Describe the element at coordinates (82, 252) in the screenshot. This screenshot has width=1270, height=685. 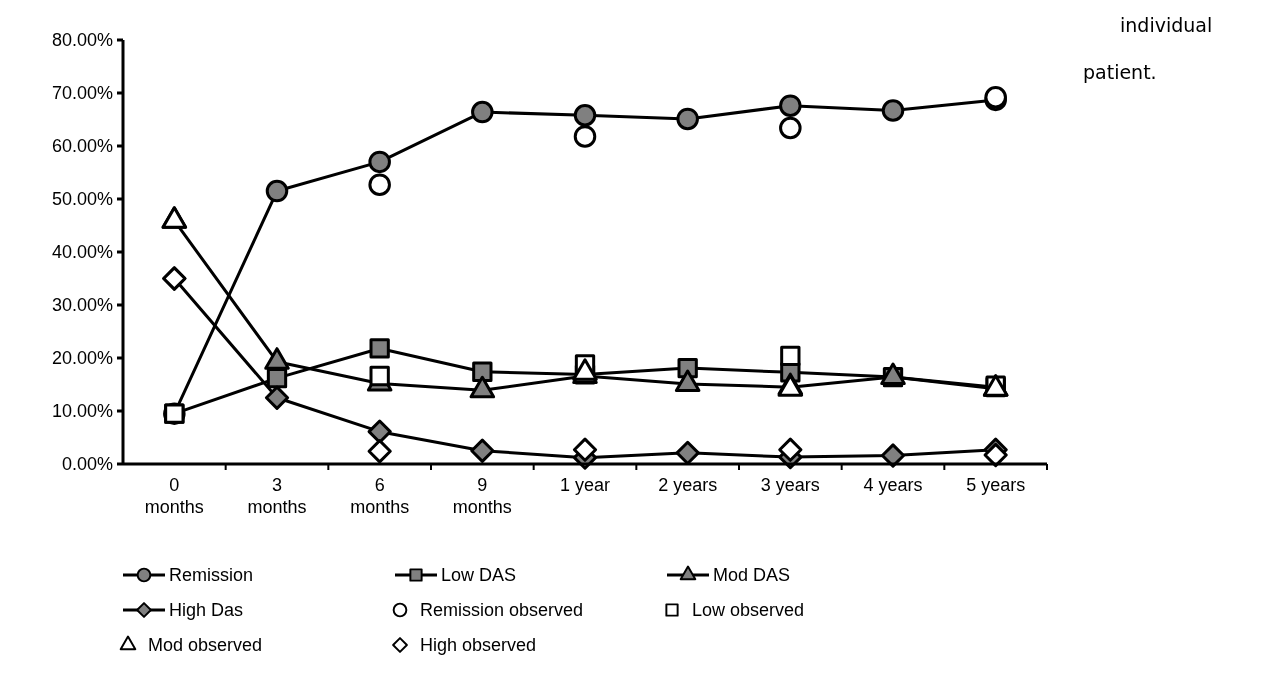
I see `y-tick-label: 40.00%` at that location.